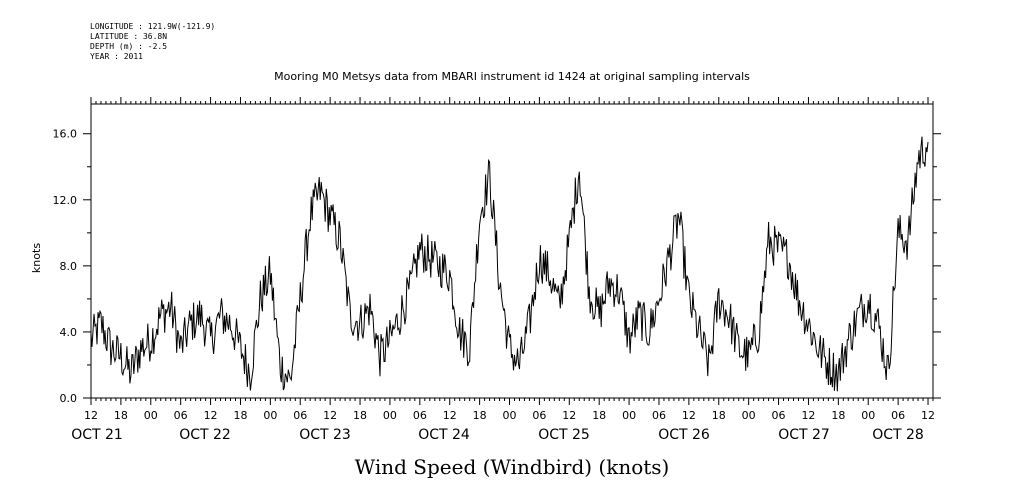  I want to click on longitude-text: LONGITUDE : 121.9W(-121.9), so click(153, 26).